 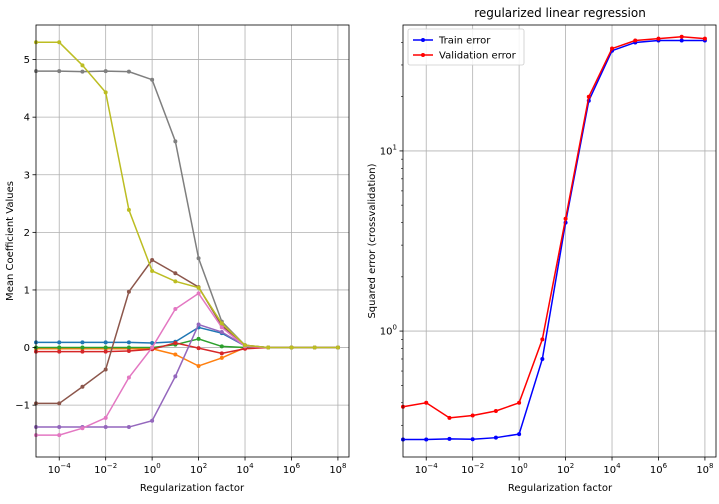 I want to click on left-x-tick-label: 10⁸, so click(x=337, y=469).